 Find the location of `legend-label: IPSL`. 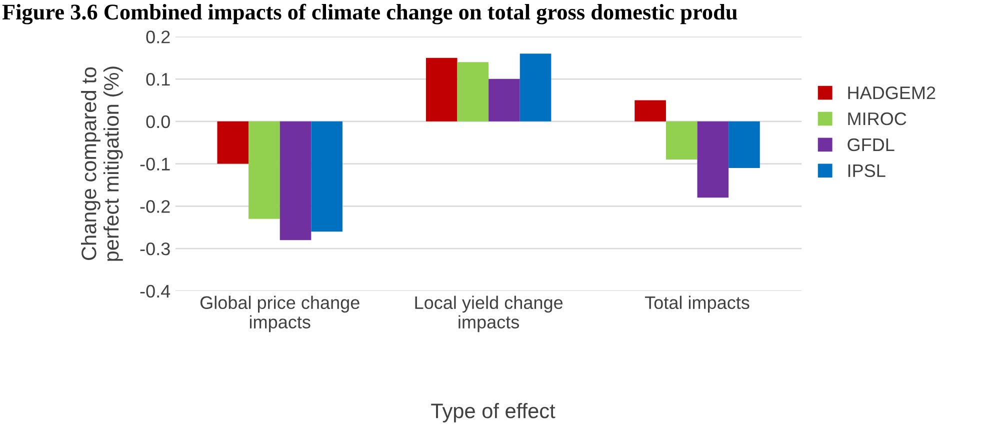

legend-label: IPSL is located at coordinates (867, 171).